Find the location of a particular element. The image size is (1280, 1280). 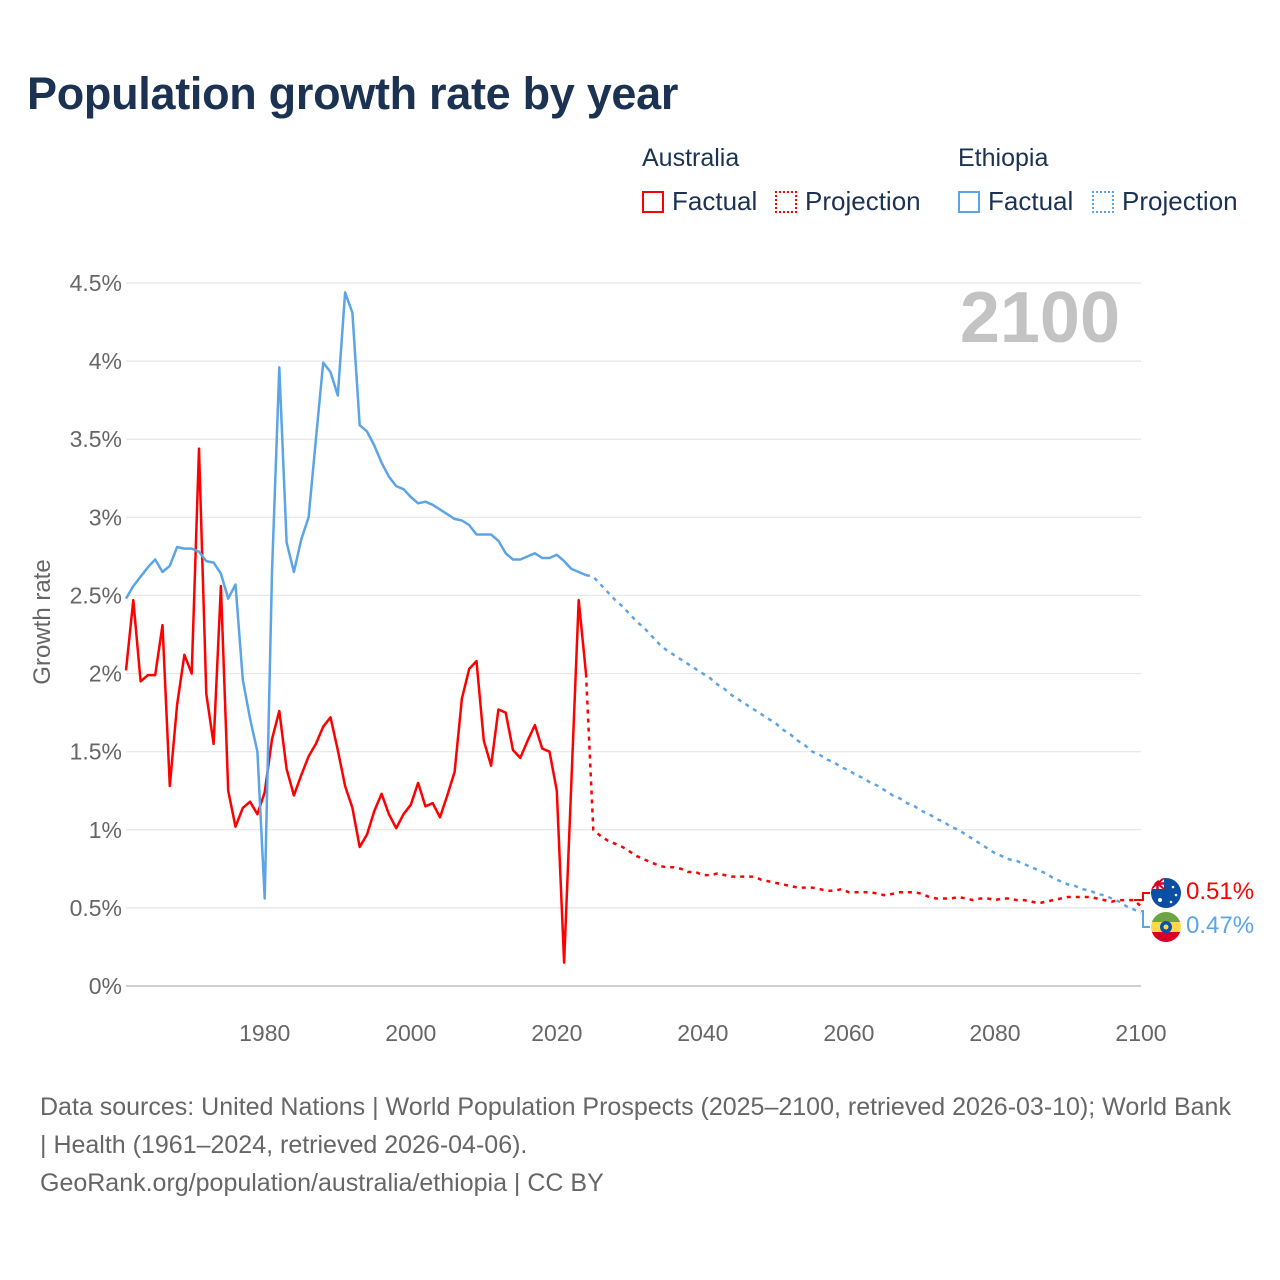

ethiopia-end-connector is located at coordinates (1145, 919).